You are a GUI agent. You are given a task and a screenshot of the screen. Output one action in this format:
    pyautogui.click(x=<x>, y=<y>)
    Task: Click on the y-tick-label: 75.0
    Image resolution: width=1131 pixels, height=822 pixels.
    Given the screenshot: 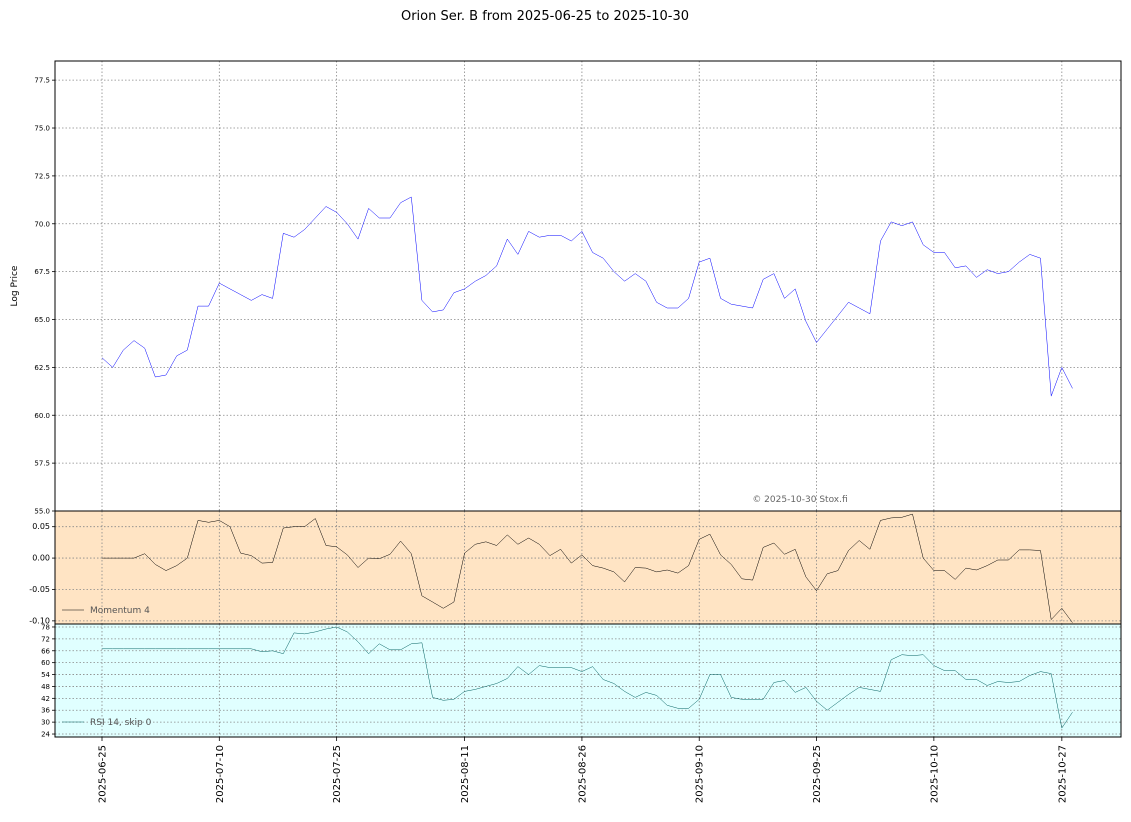 What is the action you would take?
    pyautogui.click(x=42, y=129)
    